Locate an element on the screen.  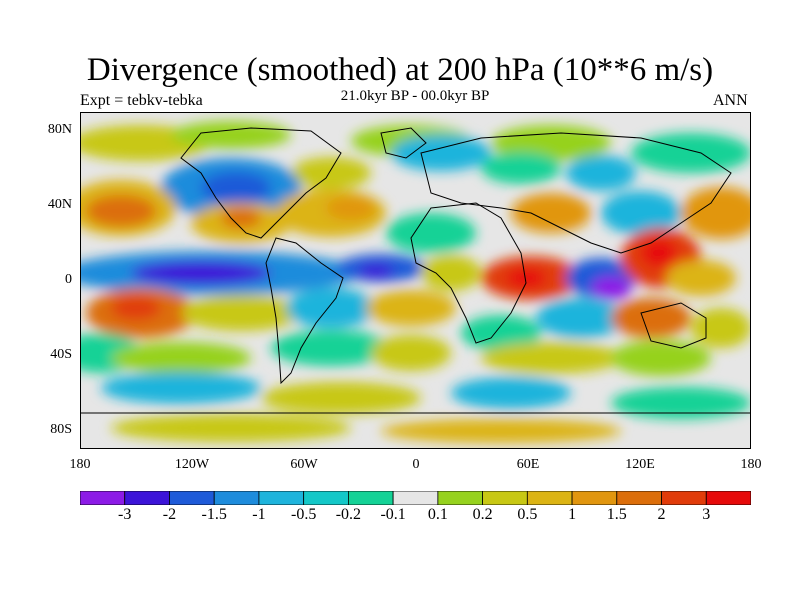
colorbar-label: 1 is located at coordinates (572, 514).